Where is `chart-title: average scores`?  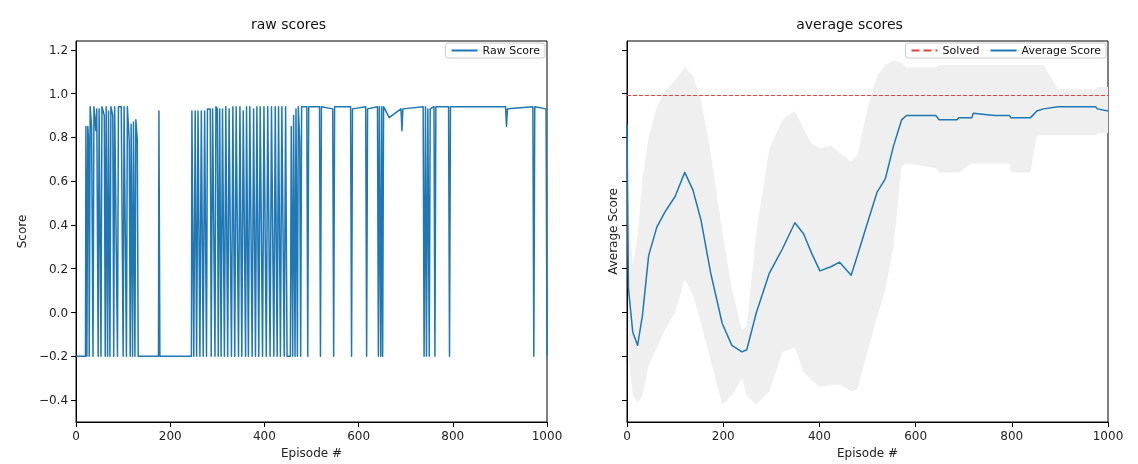 chart-title: average scores is located at coordinates (849, 24).